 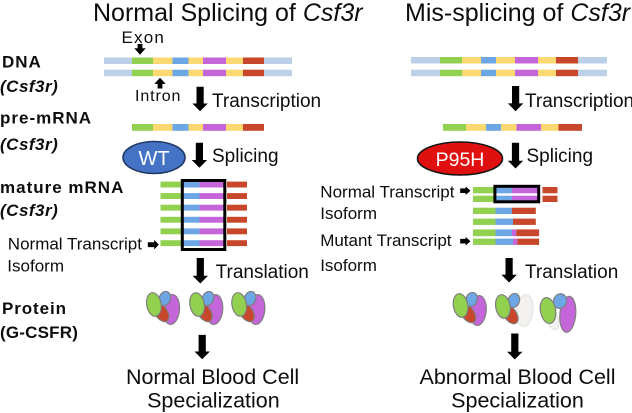 I want to click on svg-text: Normal Blood Cell, so click(x=212, y=377).